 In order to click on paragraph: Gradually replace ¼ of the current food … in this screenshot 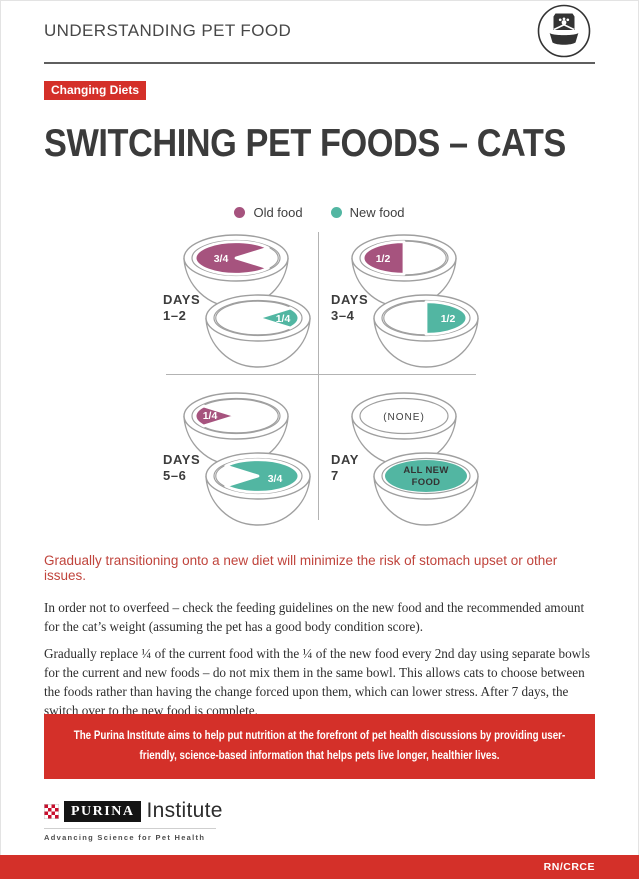, I will do `click(317, 682)`.